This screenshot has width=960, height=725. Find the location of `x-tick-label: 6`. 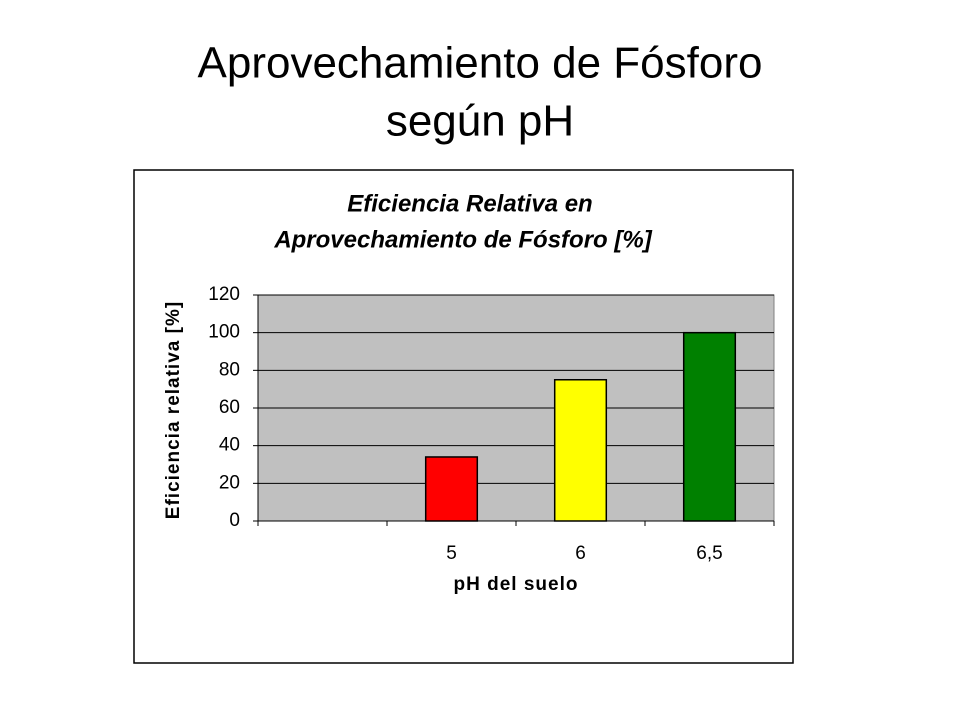

x-tick-label: 6 is located at coordinates (580, 553).